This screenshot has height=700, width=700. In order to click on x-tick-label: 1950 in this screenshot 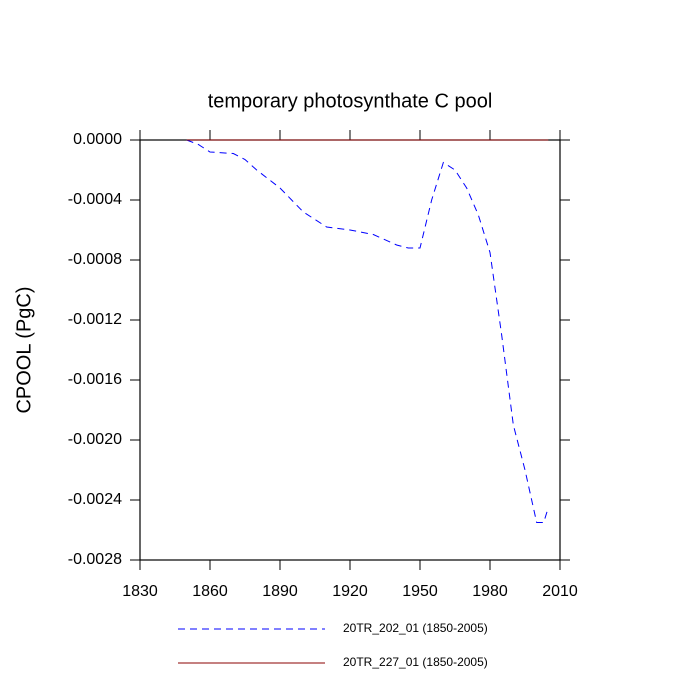, I will do `click(420, 591)`.